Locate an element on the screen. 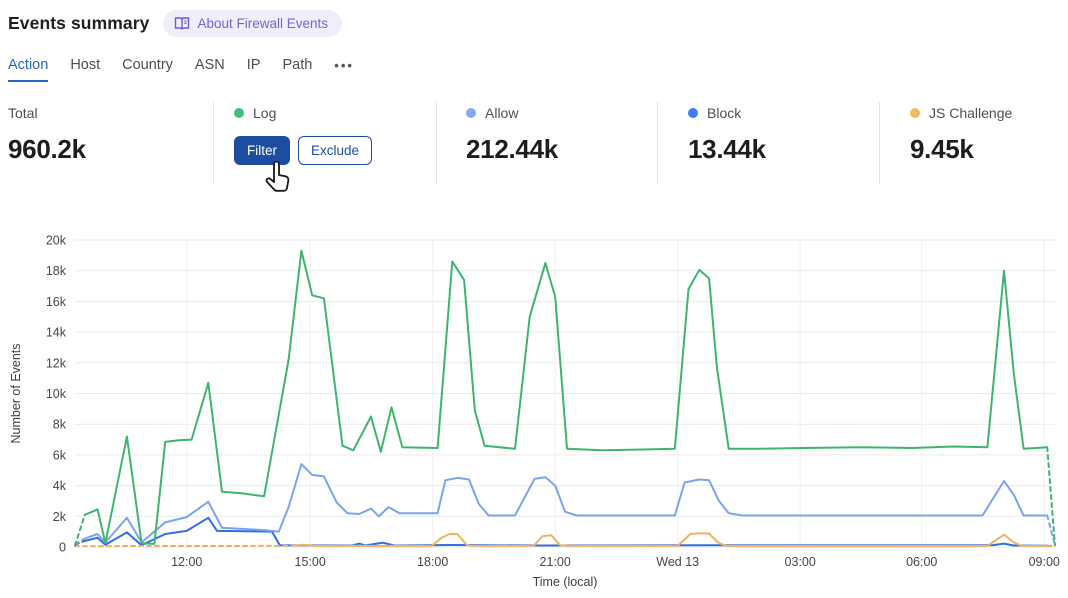 The width and height of the screenshot is (1068, 598). stat-log: Log Filter Exclude is located at coordinates (303, 134).